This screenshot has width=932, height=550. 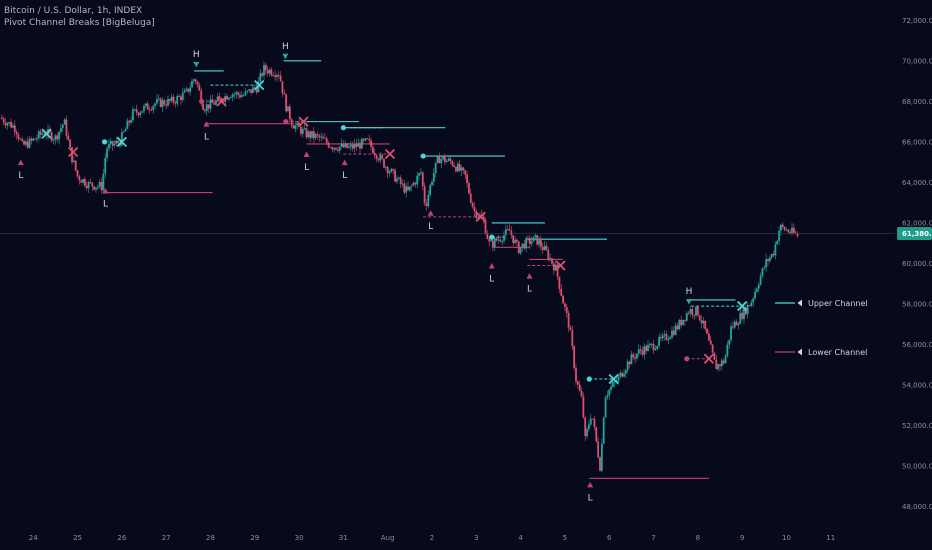 What do you see at coordinates (917, 61) in the screenshot?
I see `y-tick-label: 70,000.00` at bounding box center [917, 61].